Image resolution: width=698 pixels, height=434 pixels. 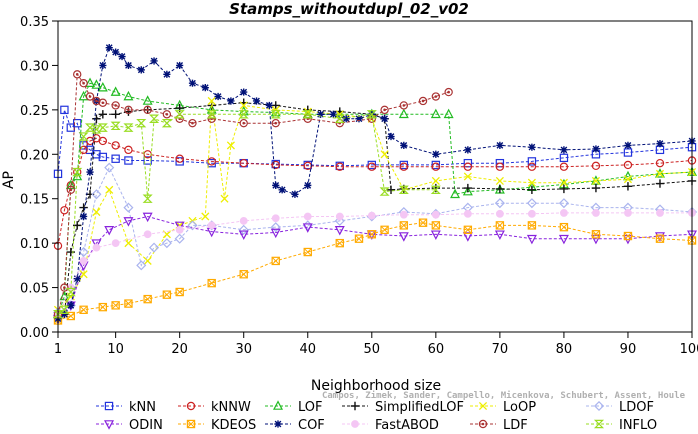 What do you see at coordinates (689, 349) in the screenshot?
I see `x-tick-label: 100` at bounding box center [689, 349].